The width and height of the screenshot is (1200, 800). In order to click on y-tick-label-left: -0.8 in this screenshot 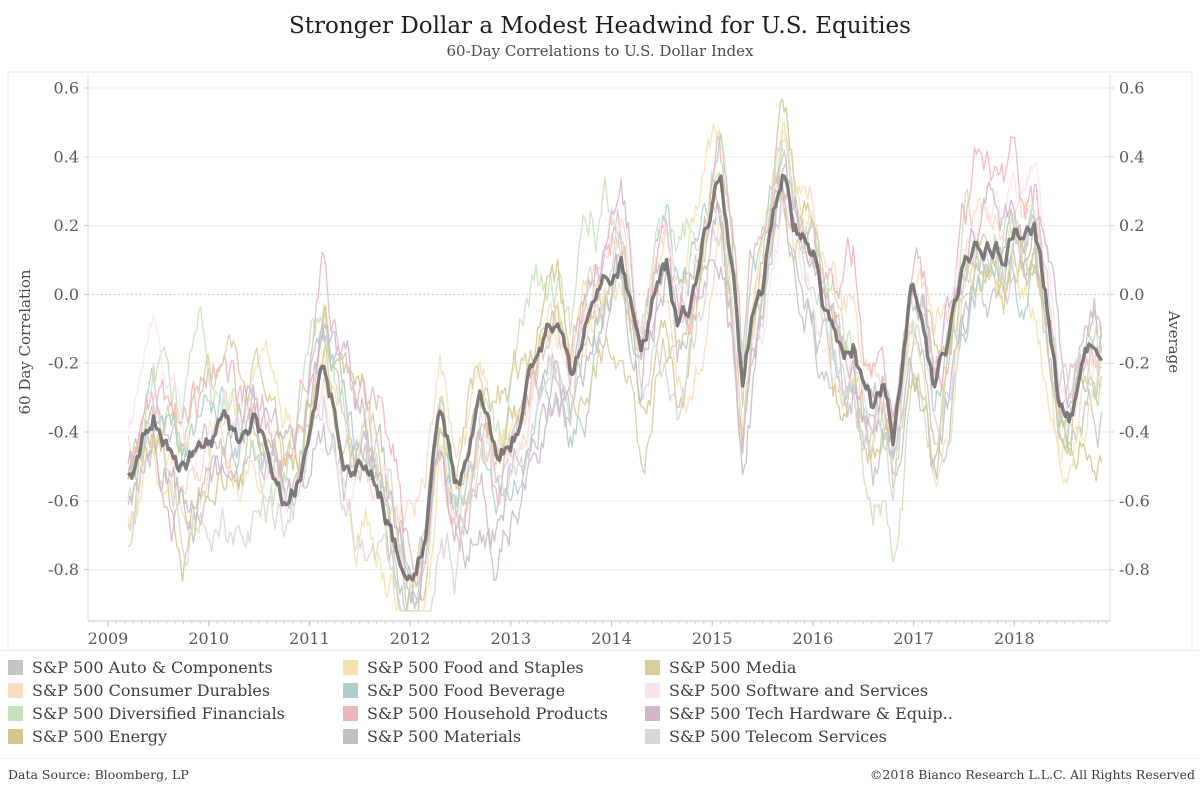, I will do `click(63, 569)`.